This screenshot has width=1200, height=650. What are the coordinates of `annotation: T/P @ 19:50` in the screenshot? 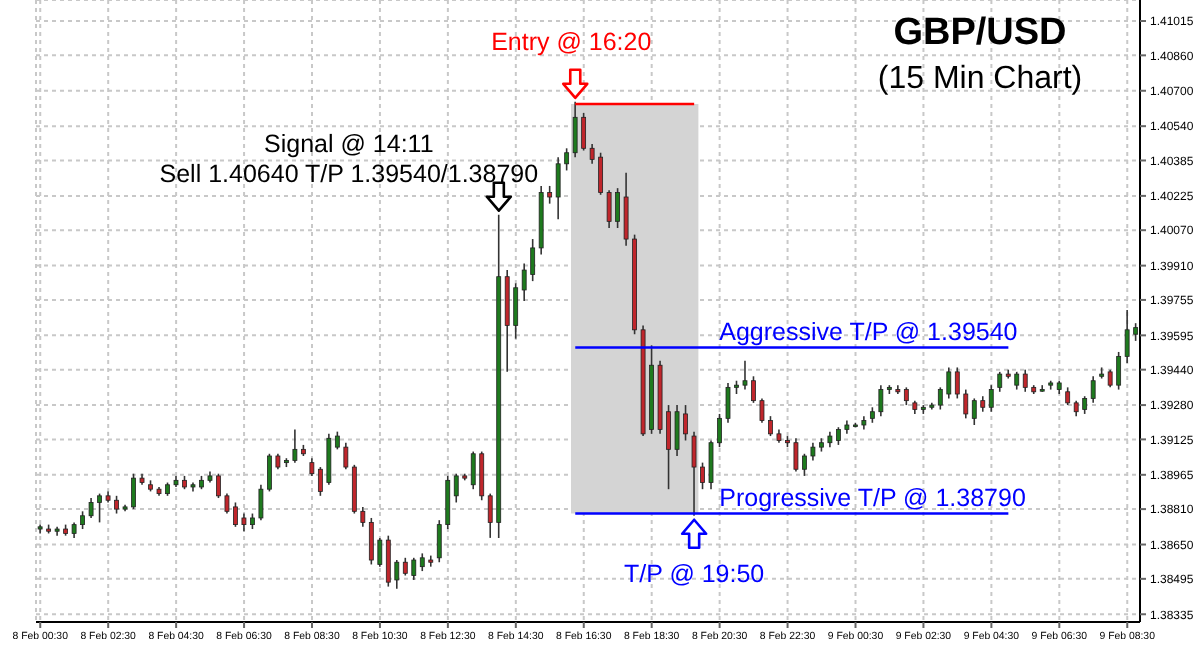 It's located at (694, 574).